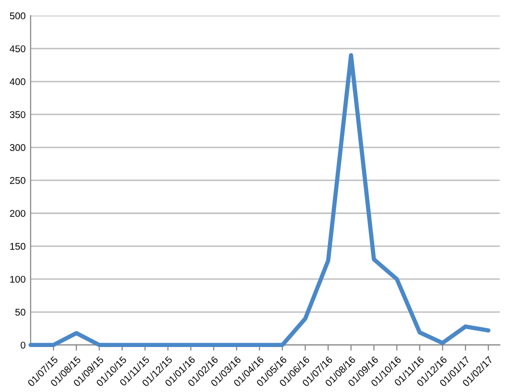 Image resolution: width=510 pixels, height=392 pixels. I want to click on y-tick-label: 150, so click(18, 246).